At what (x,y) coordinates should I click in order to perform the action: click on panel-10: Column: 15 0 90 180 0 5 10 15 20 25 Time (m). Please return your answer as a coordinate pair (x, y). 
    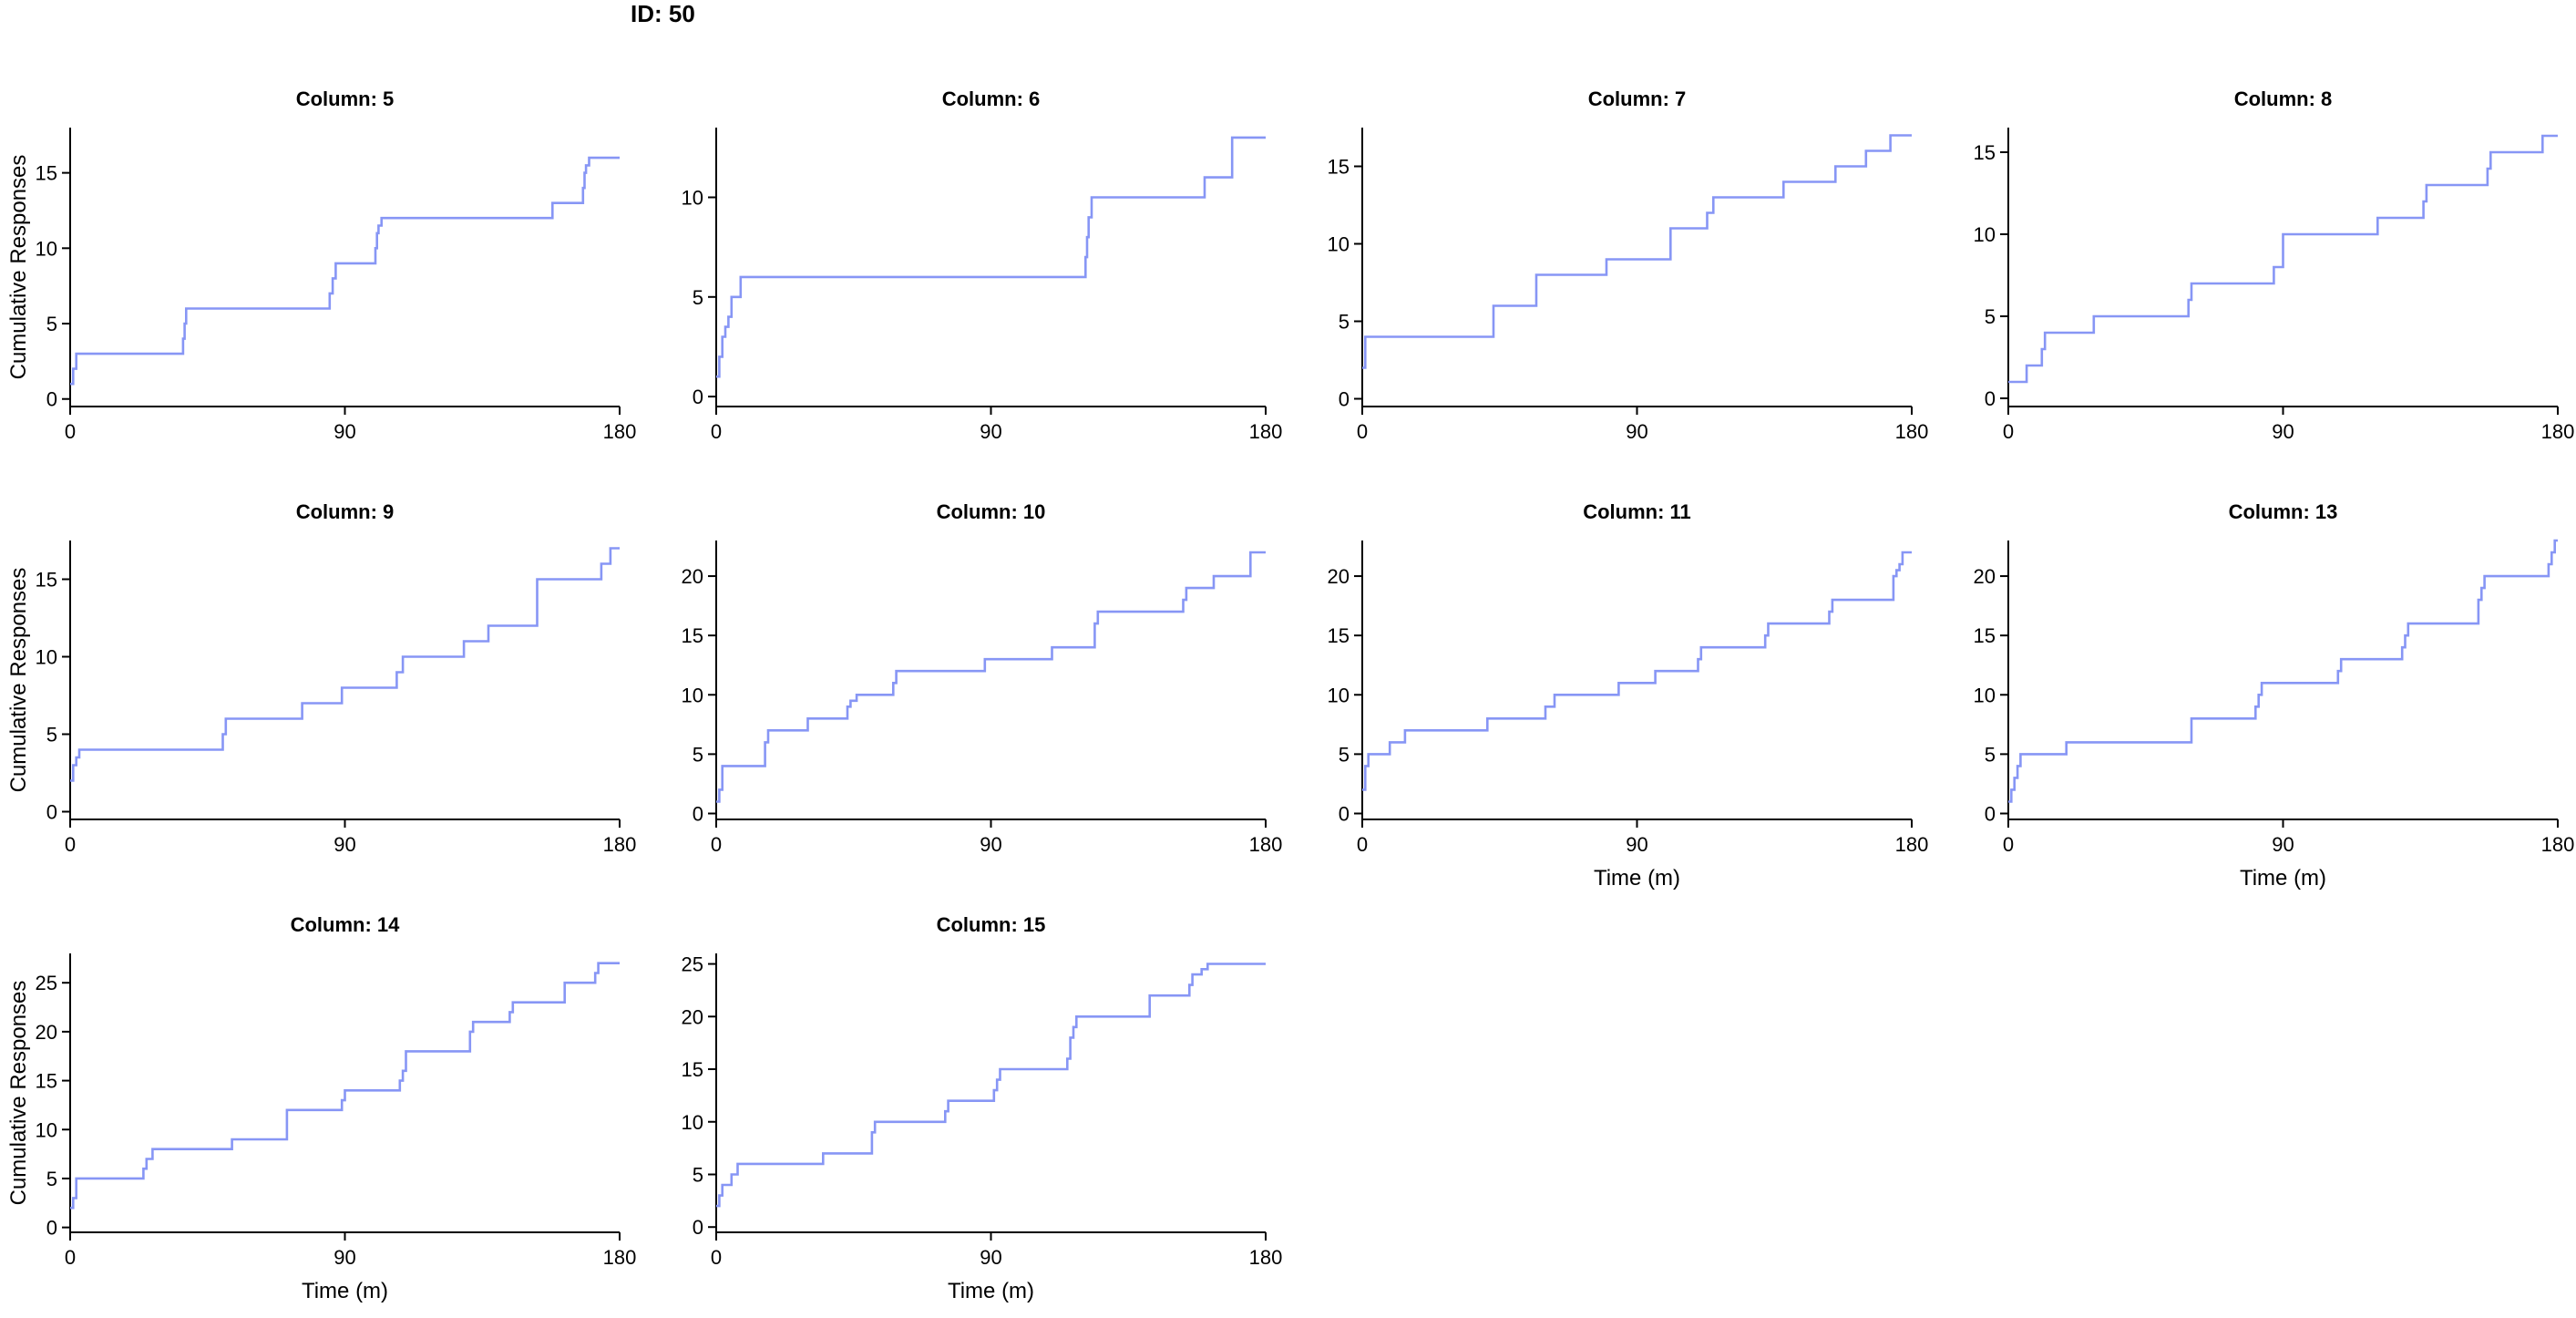
    Looking at the image, I should click on (983, 1108).